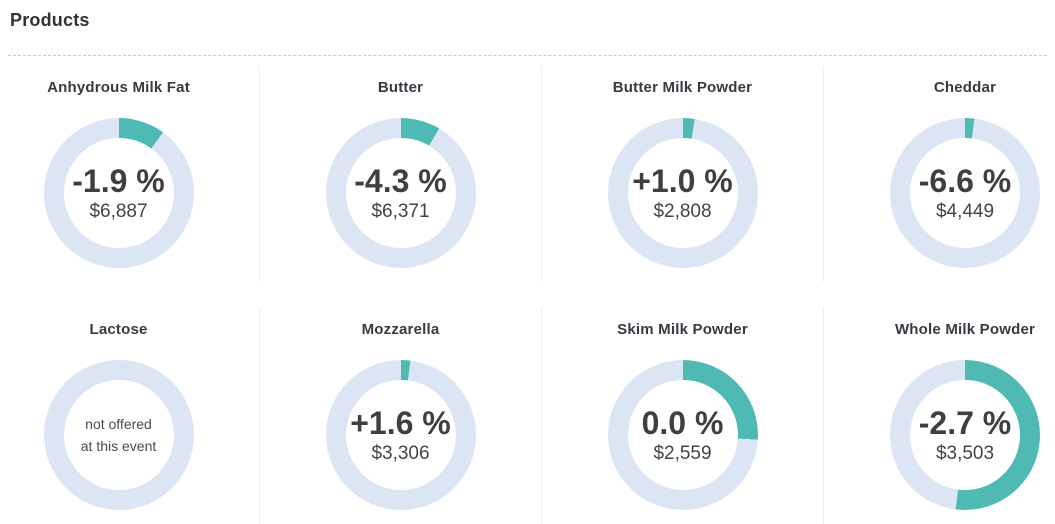 Image resolution: width=1055 pixels, height=524 pixels. I want to click on donut-center: not offered at this event, so click(118, 435).